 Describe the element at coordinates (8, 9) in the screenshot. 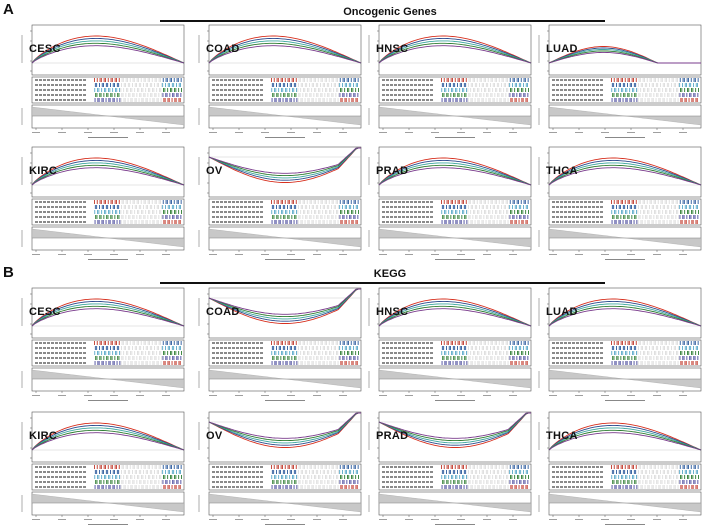

I see `section-letter: A` at that location.